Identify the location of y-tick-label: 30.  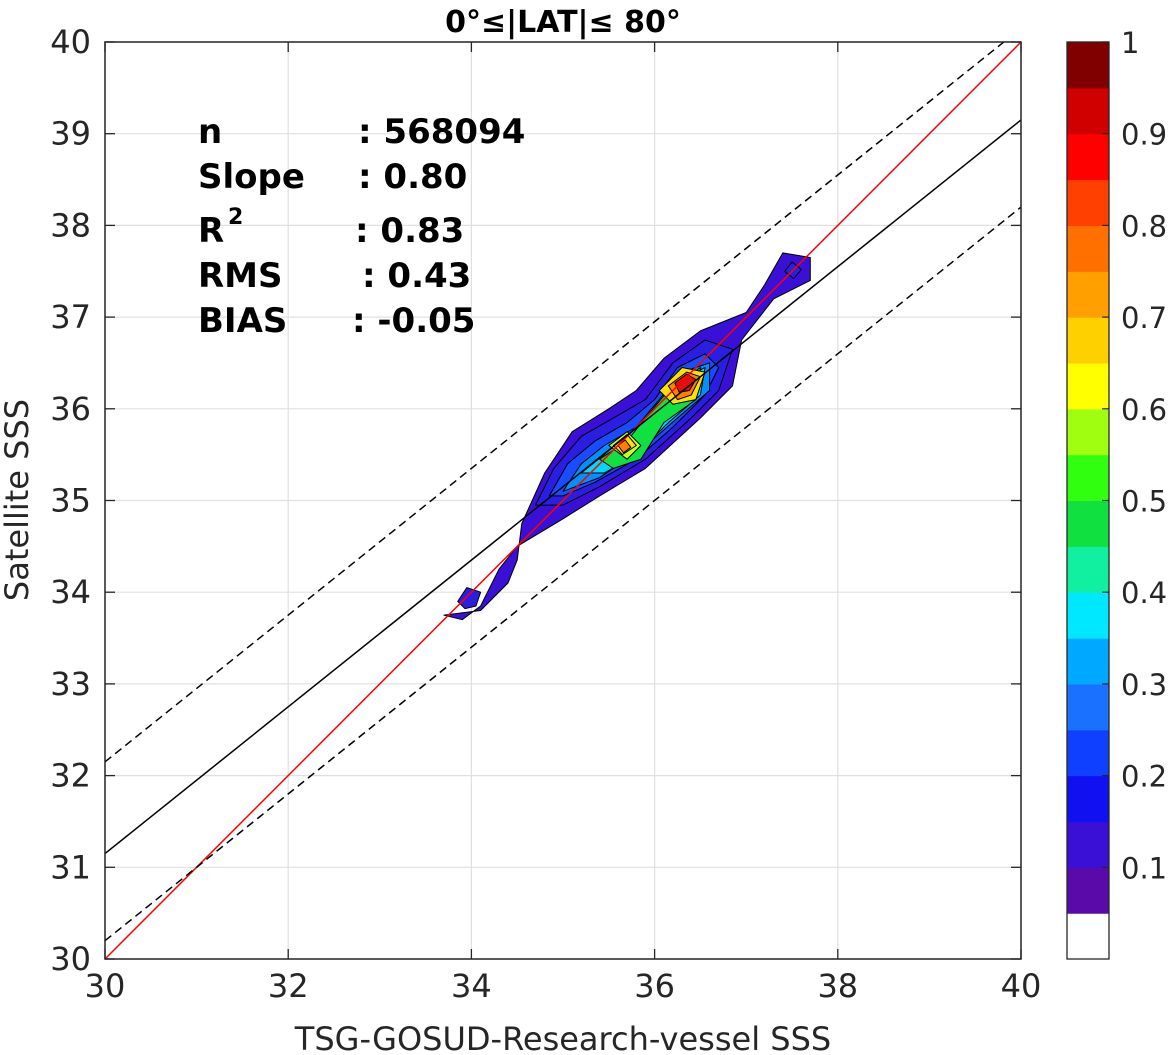
(70, 959).